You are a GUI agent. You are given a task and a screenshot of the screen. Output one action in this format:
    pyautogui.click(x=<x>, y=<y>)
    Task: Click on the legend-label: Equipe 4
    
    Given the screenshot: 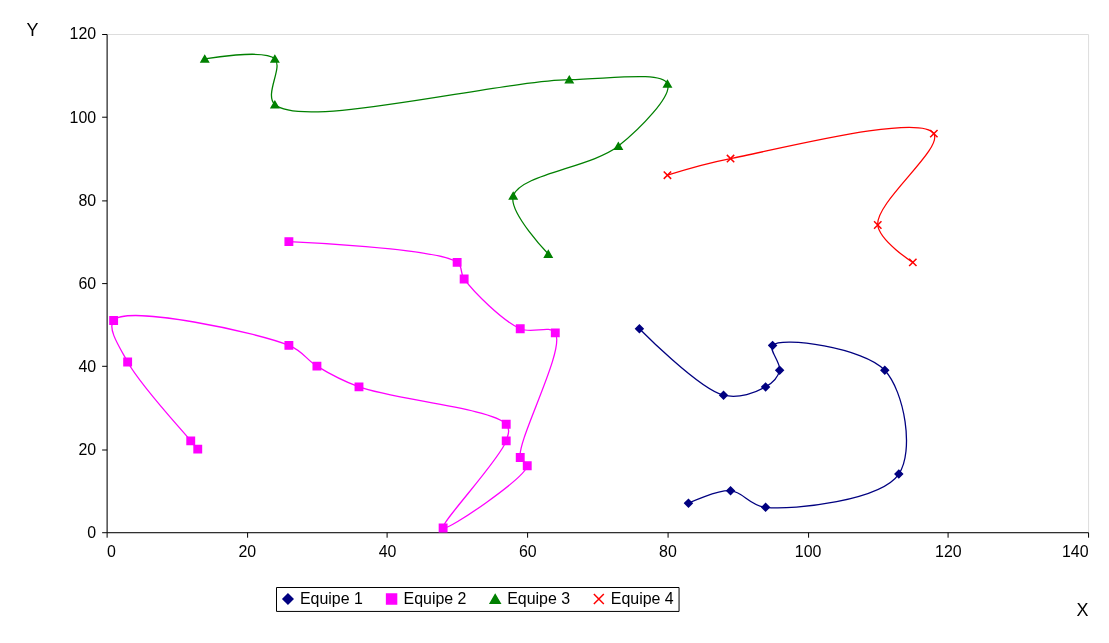 What is the action you would take?
    pyautogui.click(x=642, y=598)
    